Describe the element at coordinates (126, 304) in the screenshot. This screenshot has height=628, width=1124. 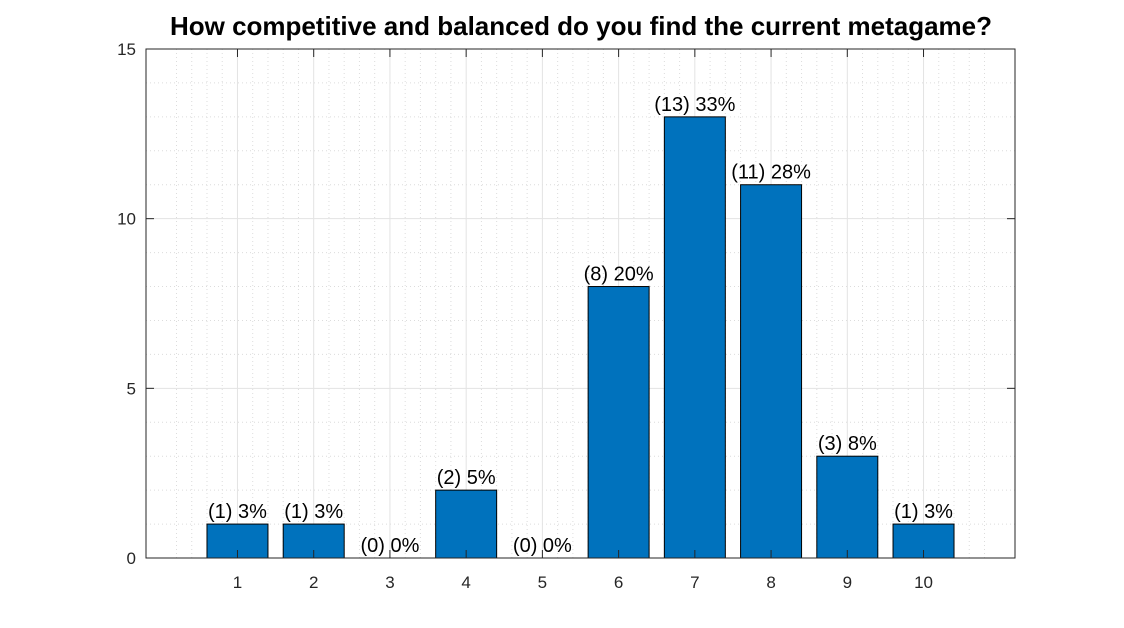
I see `y-tick-labels: 0 5 10 15` at that location.